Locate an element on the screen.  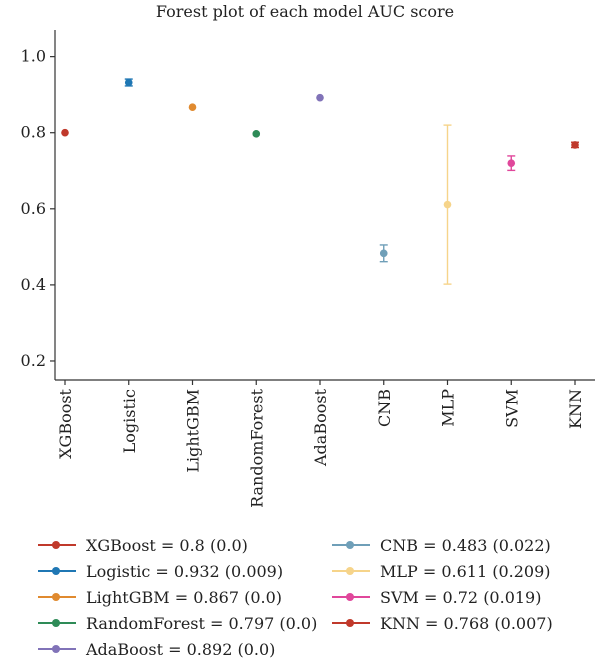
x-tick-label: LightGBM is located at coordinates (193, 431).